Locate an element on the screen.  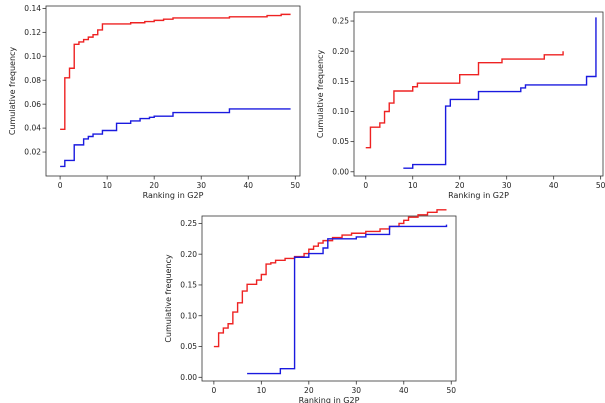
y-tick-label: 0.02 is located at coordinates (32, 152).